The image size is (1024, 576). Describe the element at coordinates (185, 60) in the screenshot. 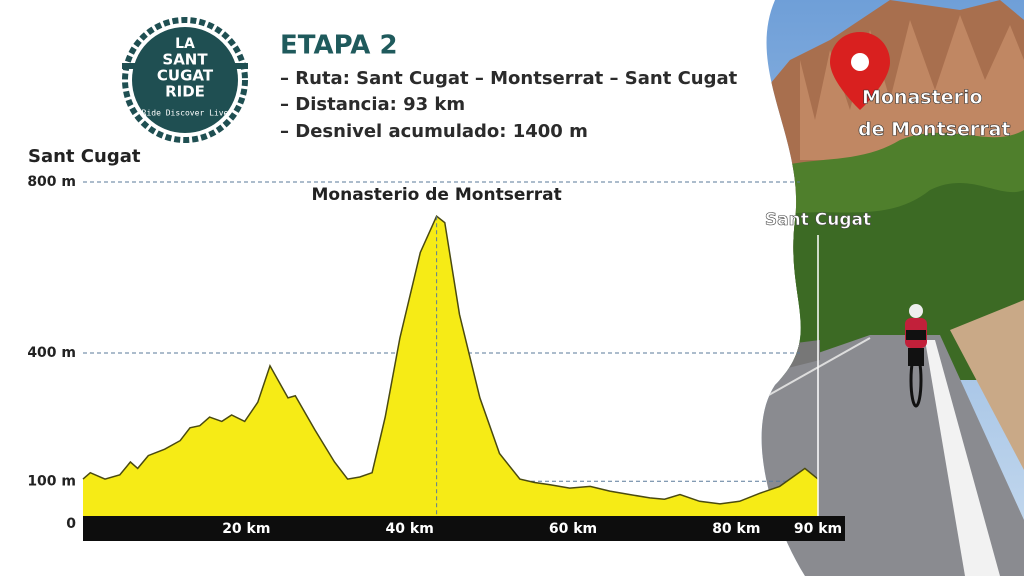

I see `logo-text: SANT` at that location.